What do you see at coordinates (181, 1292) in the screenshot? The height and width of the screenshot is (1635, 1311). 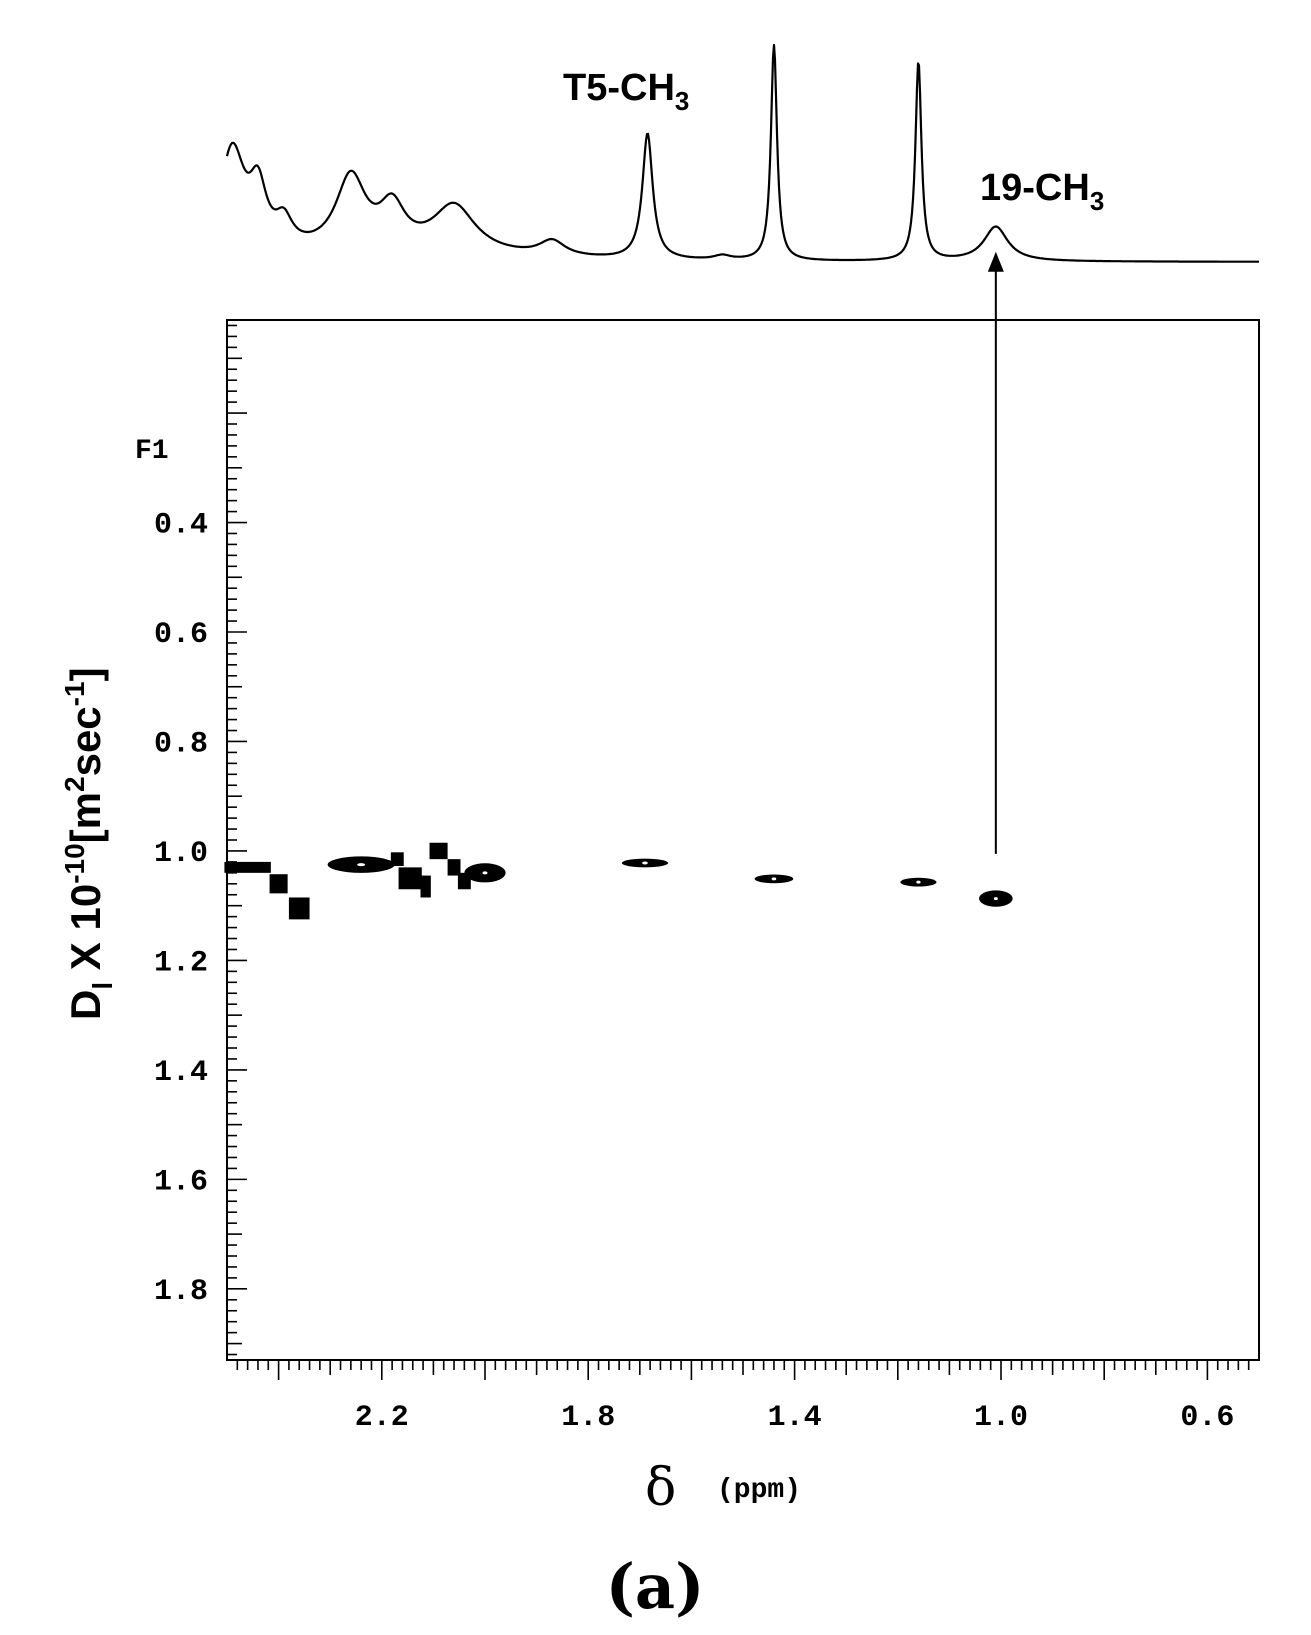 I see `y-tick-label: 1.8` at bounding box center [181, 1292].